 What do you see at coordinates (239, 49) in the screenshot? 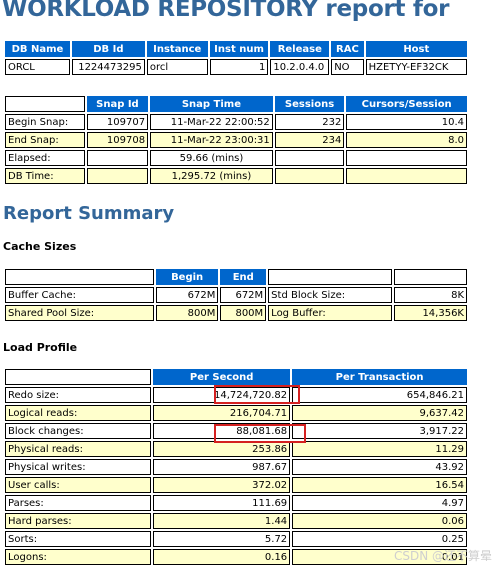
I see `col-header-inst-num: Inst num` at bounding box center [239, 49].